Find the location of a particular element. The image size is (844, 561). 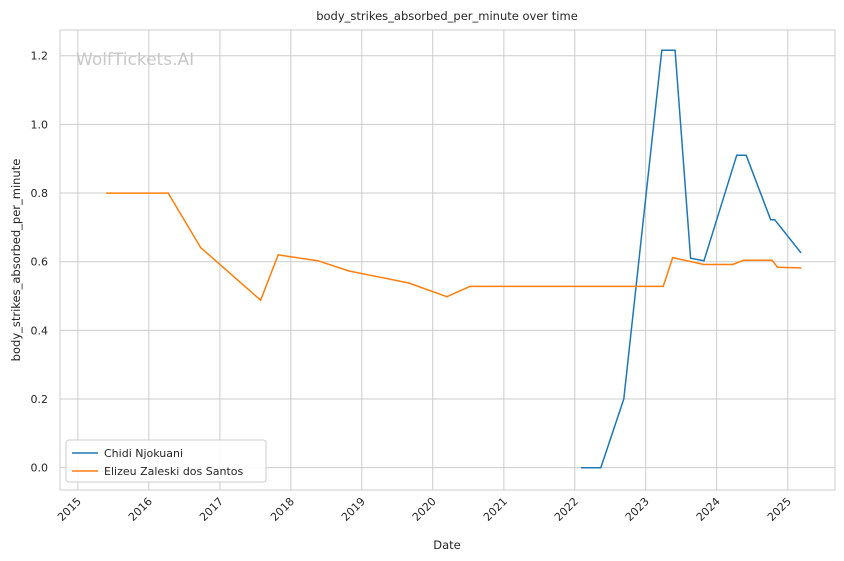

y-tick-label-0.2: 0.2 is located at coordinates (40, 399).